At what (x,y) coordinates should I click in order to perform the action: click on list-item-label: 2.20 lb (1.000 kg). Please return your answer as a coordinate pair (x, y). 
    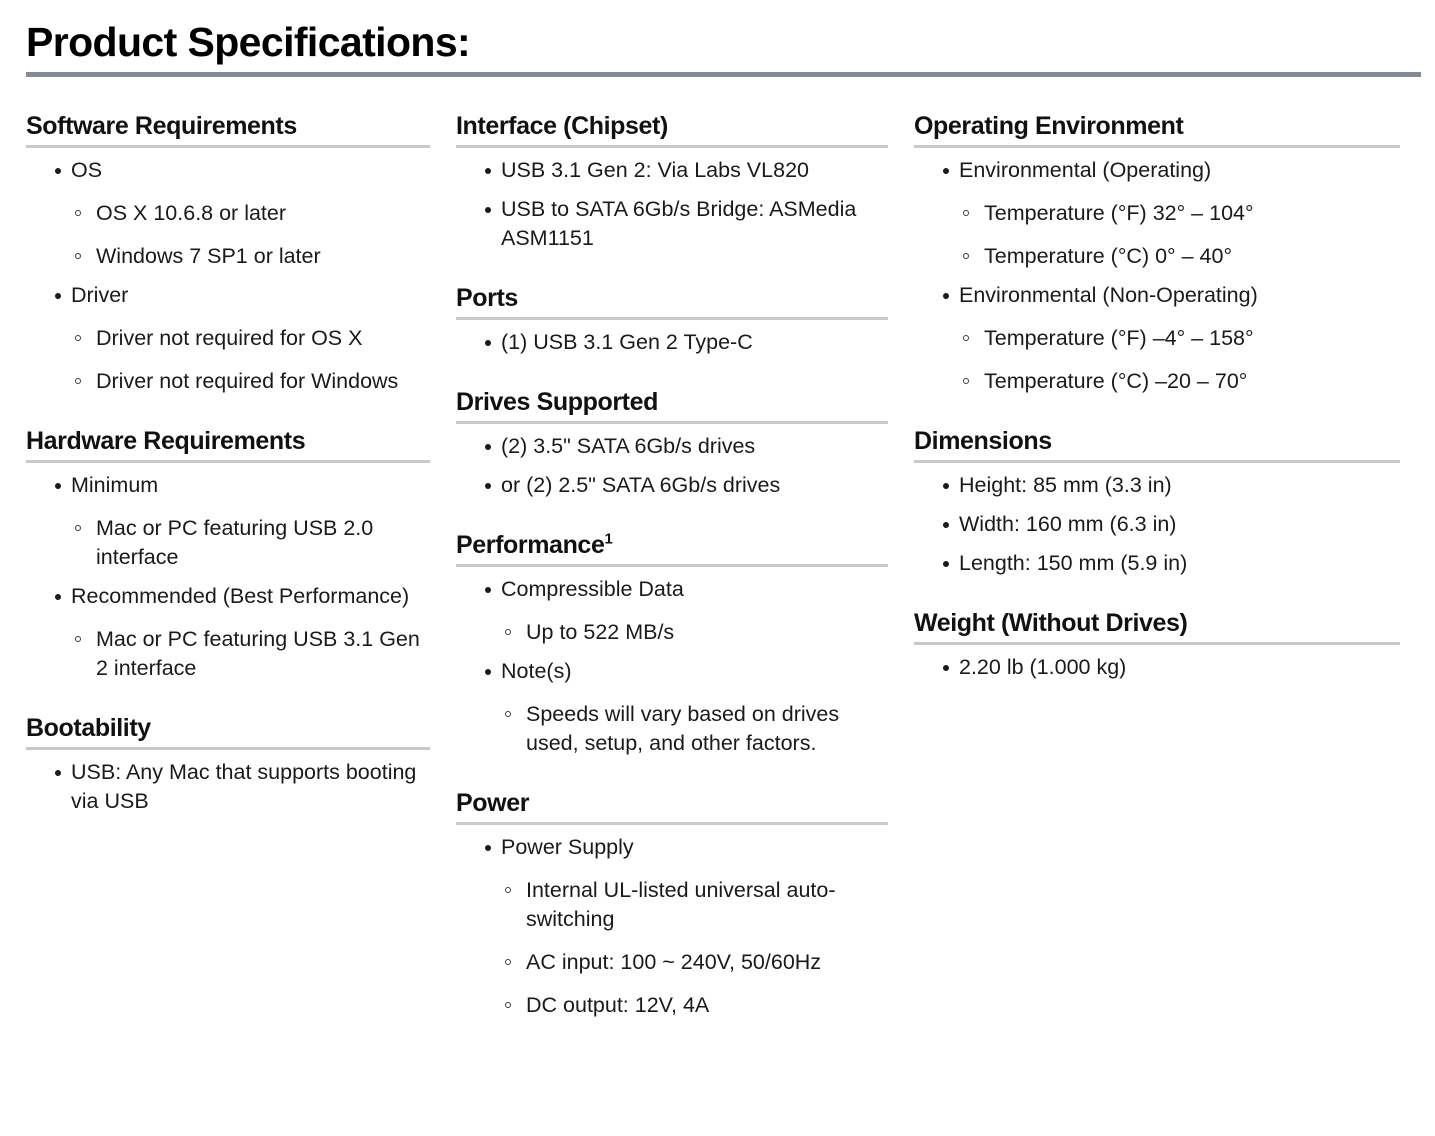
    Looking at the image, I should click on (1043, 667).